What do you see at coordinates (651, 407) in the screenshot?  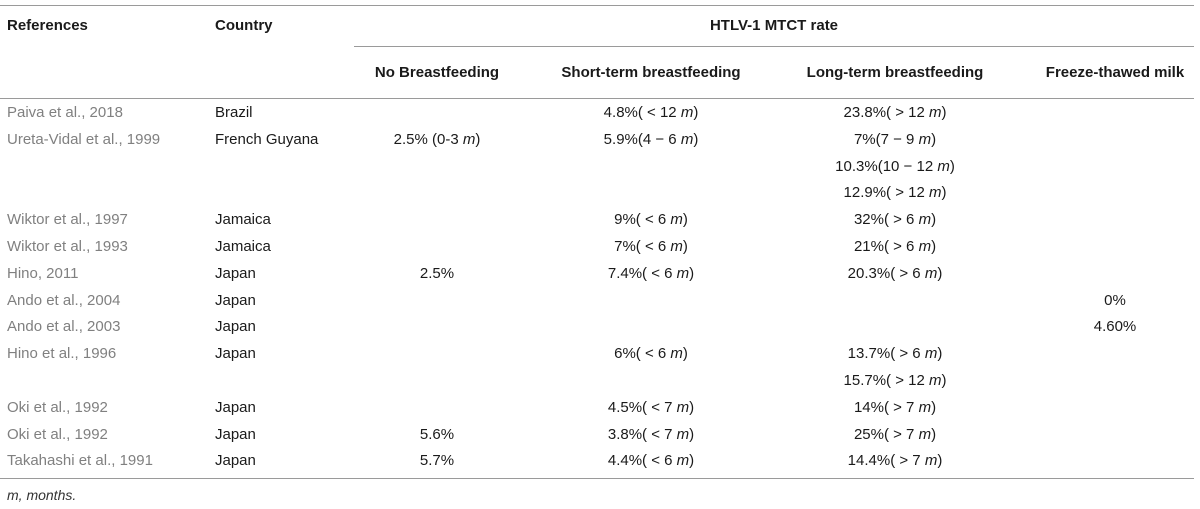 I see `cell-short-term: 4.5%( < 7 m)` at bounding box center [651, 407].